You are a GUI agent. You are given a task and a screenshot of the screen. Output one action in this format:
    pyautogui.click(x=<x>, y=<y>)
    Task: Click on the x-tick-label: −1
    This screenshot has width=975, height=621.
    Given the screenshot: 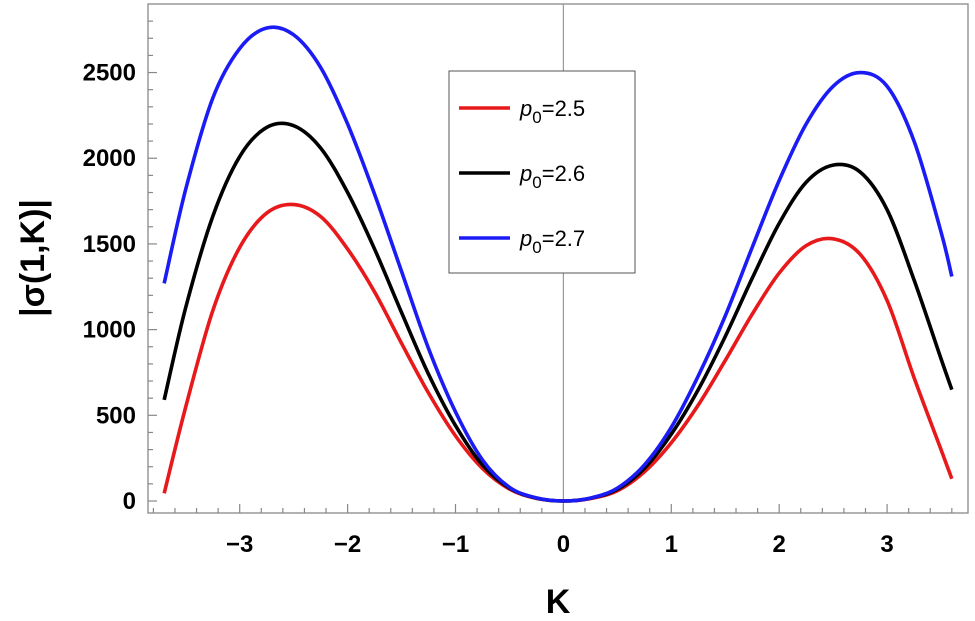 What is the action you would take?
    pyautogui.click(x=455, y=544)
    